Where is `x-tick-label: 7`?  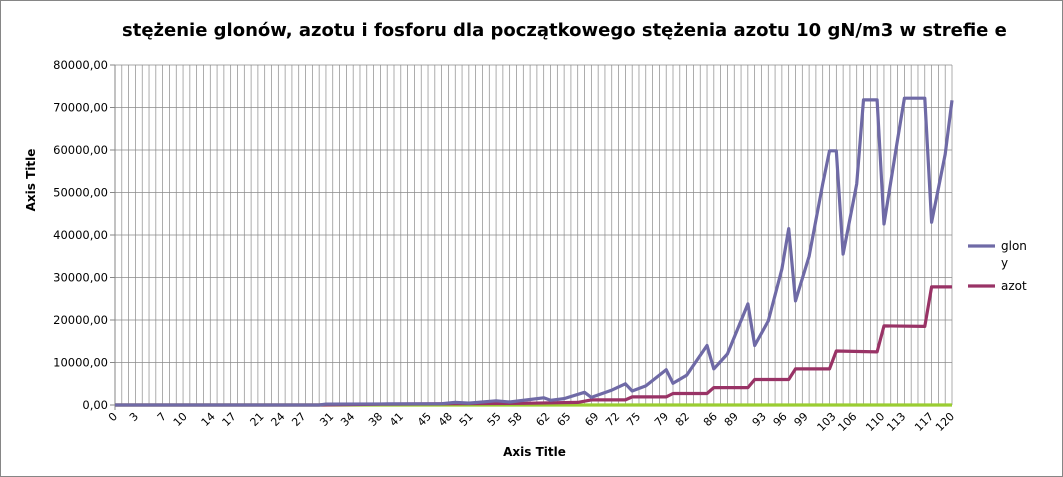 x-tick-label: 7 is located at coordinates (162, 417).